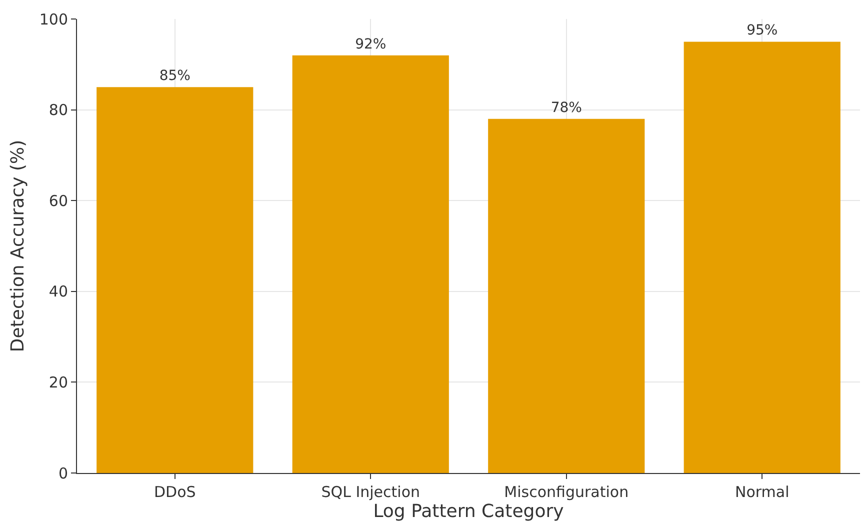 The height and width of the screenshot is (525, 862). What do you see at coordinates (18, 246) in the screenshot?
I see `y-axis-title: Detection Accuracy (%)` at bounding box center [18, 246].